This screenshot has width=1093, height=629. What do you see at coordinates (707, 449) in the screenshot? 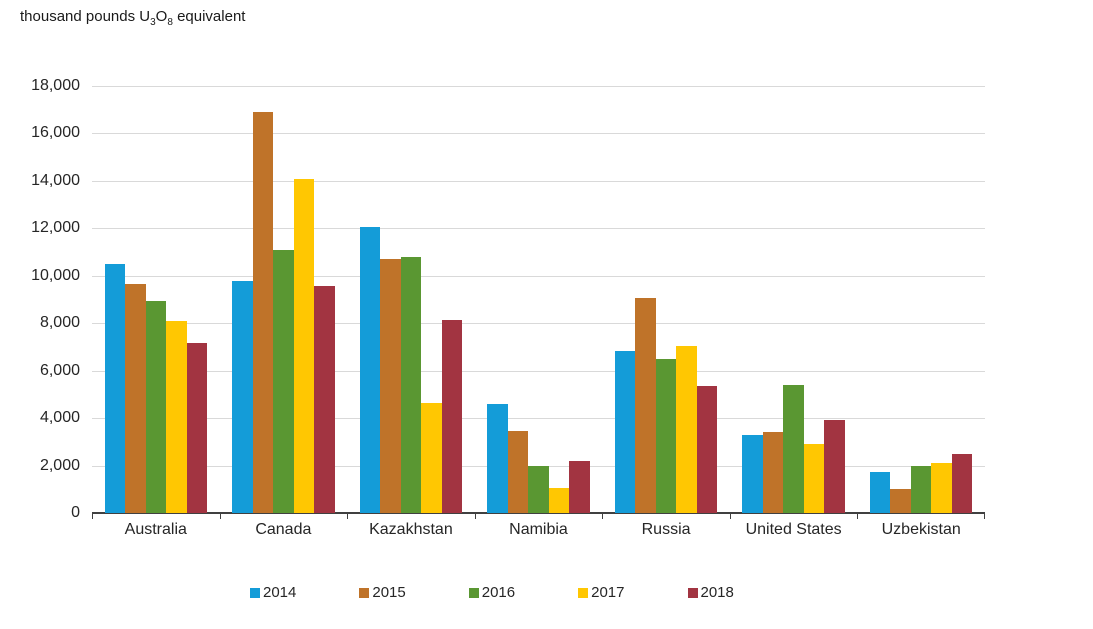
I see `bar-2018-russia` at bounding box center [707, 449].